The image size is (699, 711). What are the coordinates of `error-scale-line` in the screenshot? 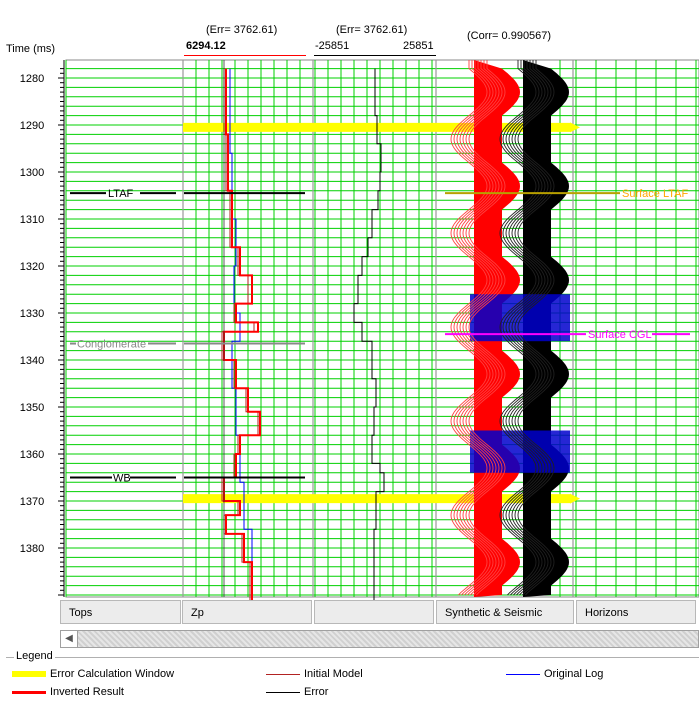 It's located at (375, 55).